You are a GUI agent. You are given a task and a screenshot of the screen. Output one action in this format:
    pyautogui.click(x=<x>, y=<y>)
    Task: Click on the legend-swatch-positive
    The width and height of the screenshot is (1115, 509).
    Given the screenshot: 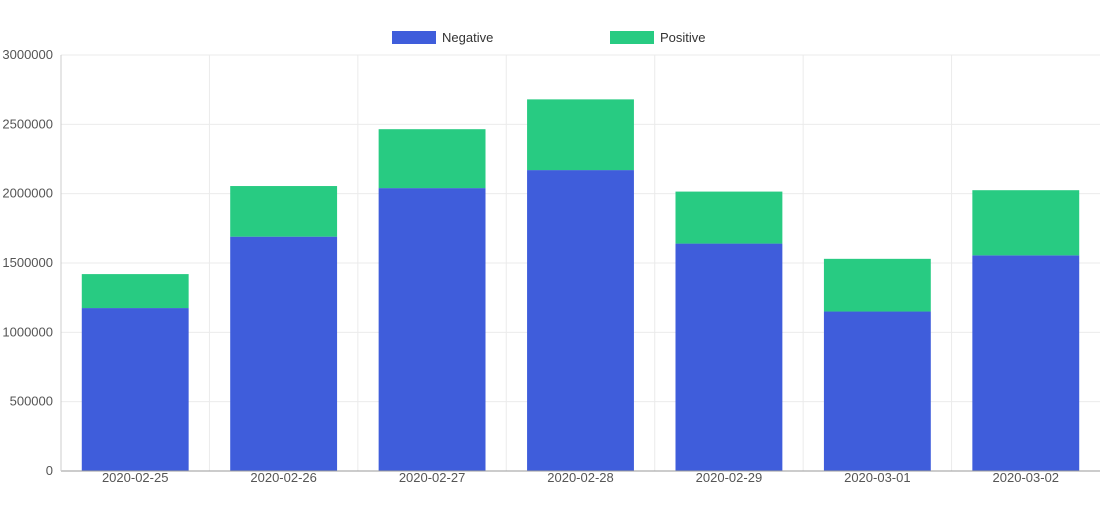 What is the action you would take?
    pyautogui.click(x=632, y=37)
    